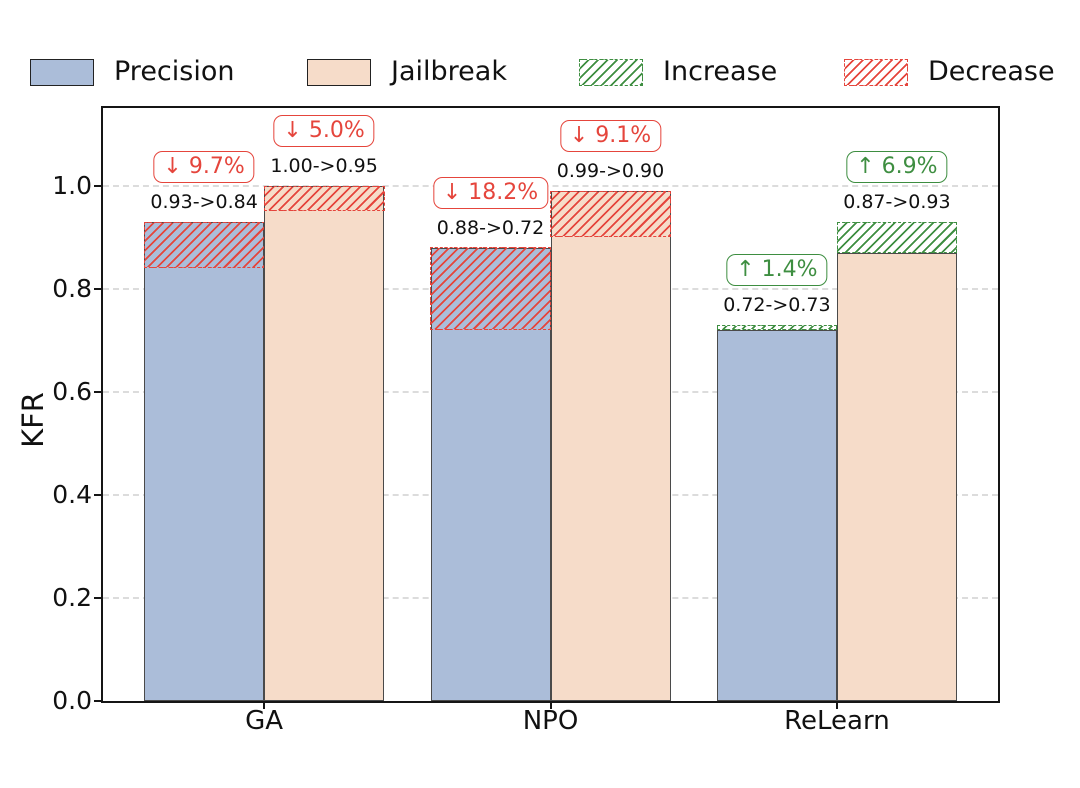 This screenshot has height=788, width=1080. What do you see at coordinates (897, 167) in the screenshot?
I see `percent-change-badge-relearn-jailbreak: ↑ 6.9%` at bounding box center [897, 167].